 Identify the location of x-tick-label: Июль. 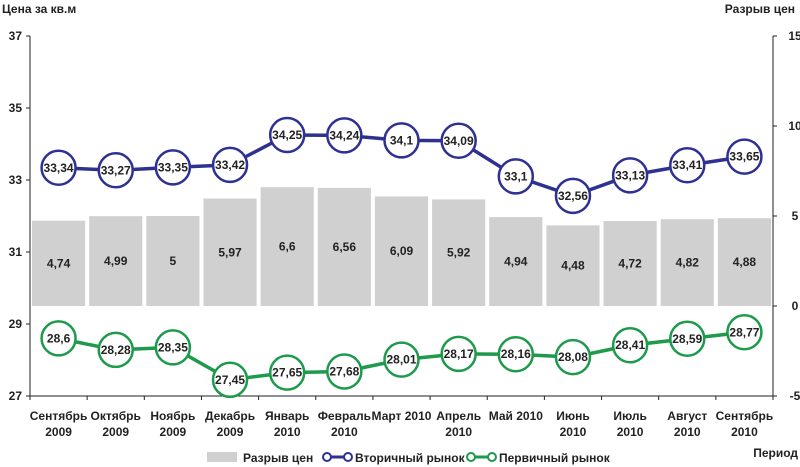
(630, 416).